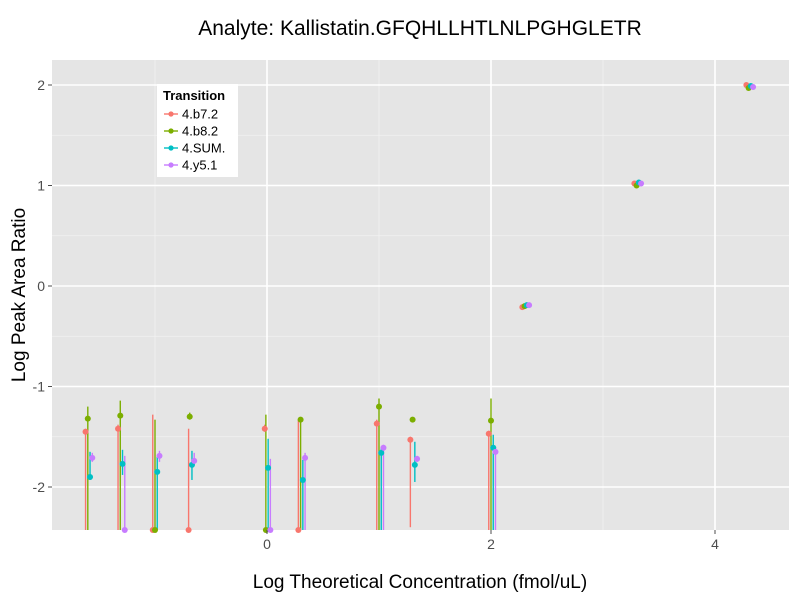 The height and width of the screenshot is (600, 800). Describe the element at coordinates (203, 148) in the screenshot. I see `legend-label: 4.SUM.` at that location.